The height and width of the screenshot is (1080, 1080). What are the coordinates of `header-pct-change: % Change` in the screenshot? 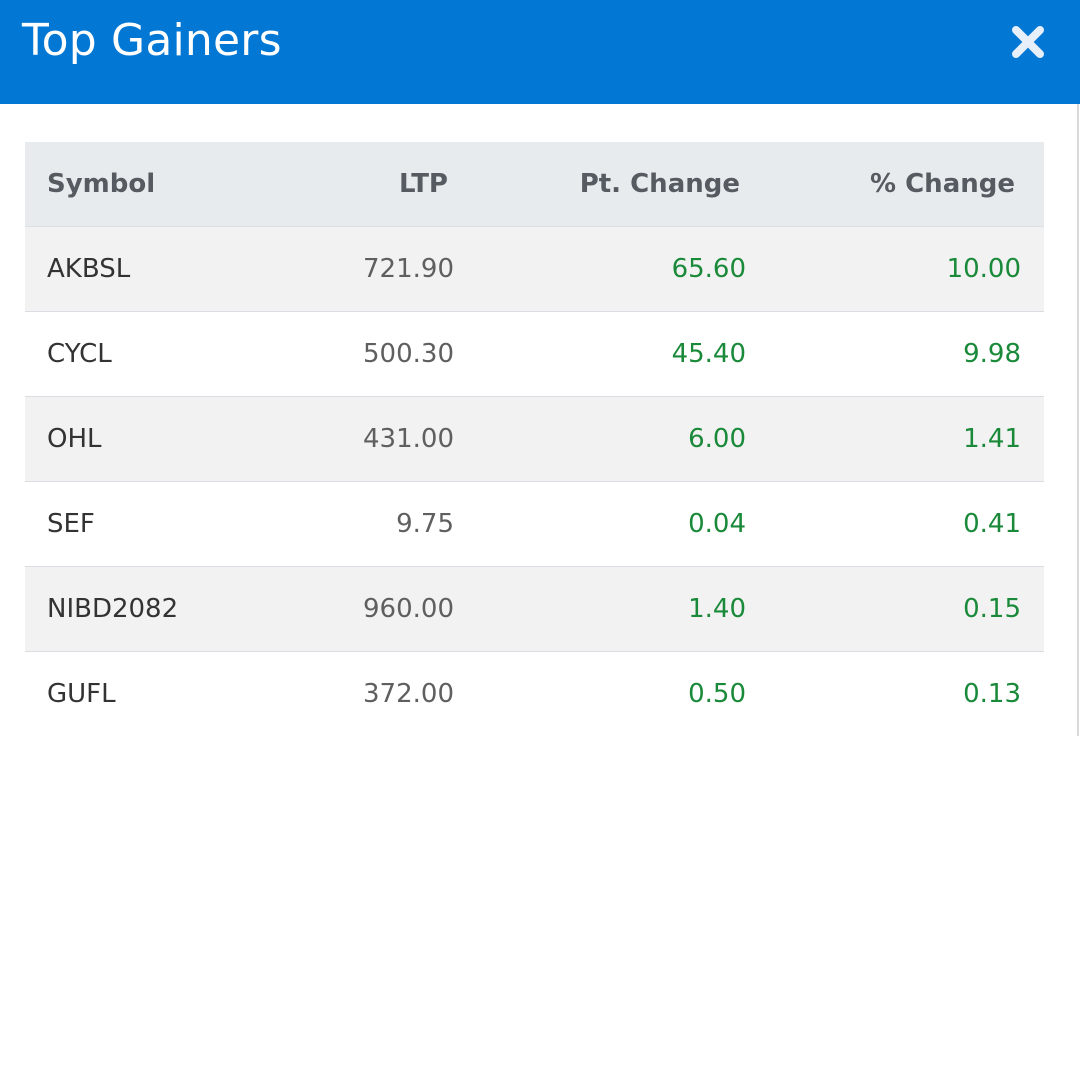 It's located at (942, 184).